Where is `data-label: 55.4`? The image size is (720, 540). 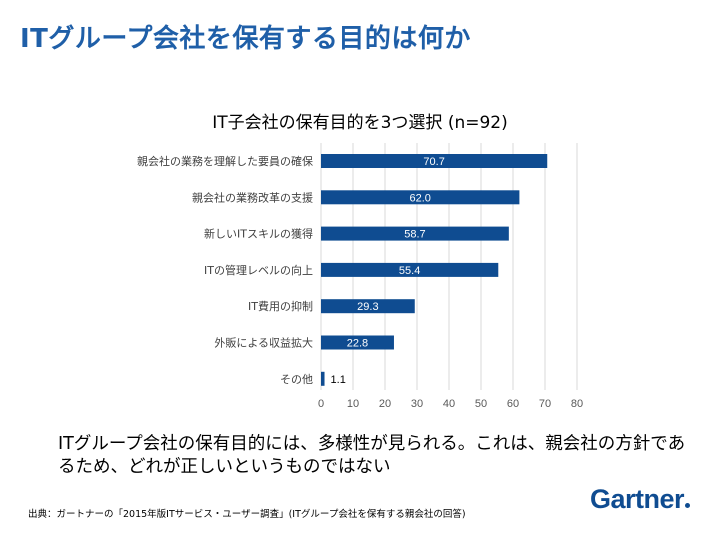 data-label: 55.4 is located at coordinates (409, 271).